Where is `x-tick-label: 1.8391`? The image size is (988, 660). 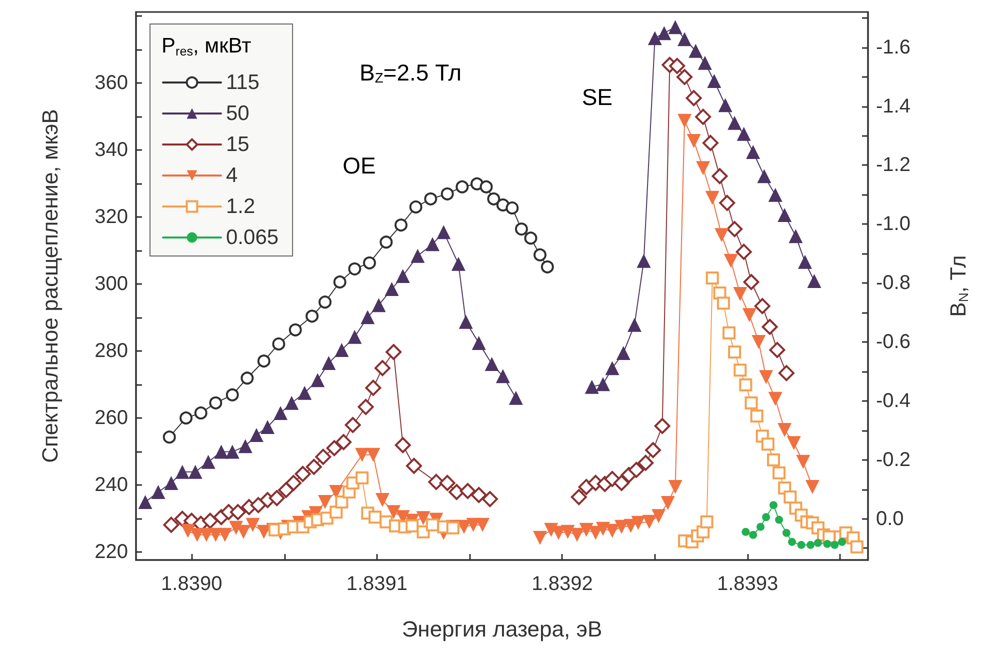
x-tick-label: 1.8391 is located at coordinates (377, 584).